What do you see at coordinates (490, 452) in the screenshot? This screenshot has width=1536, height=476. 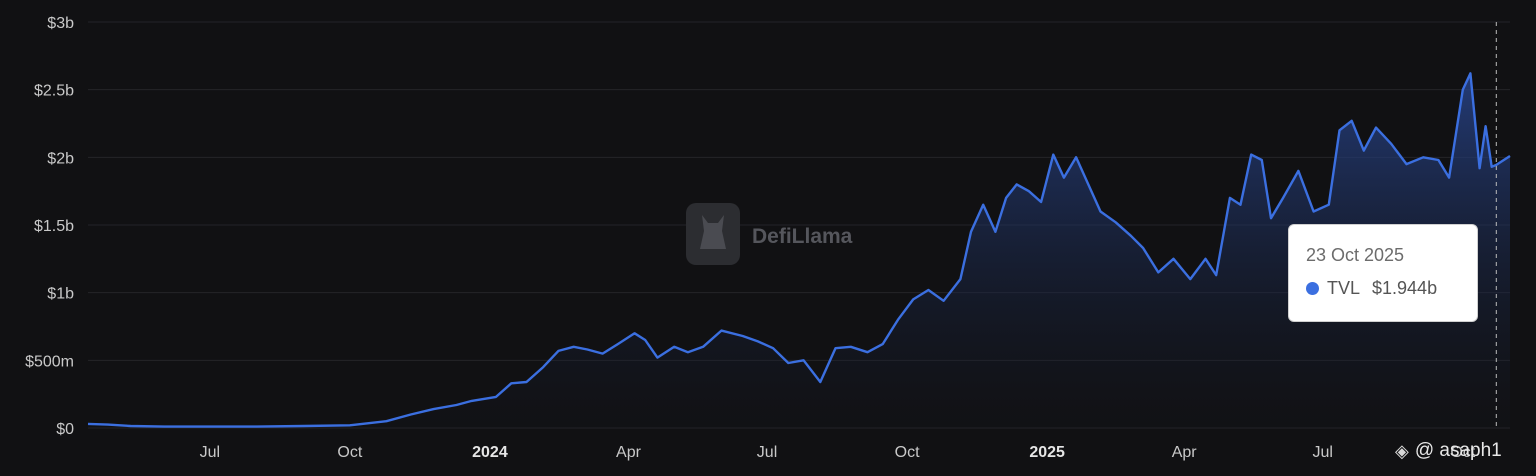 I see `x-tick-label: 2024` at bounding box center [490, 452].